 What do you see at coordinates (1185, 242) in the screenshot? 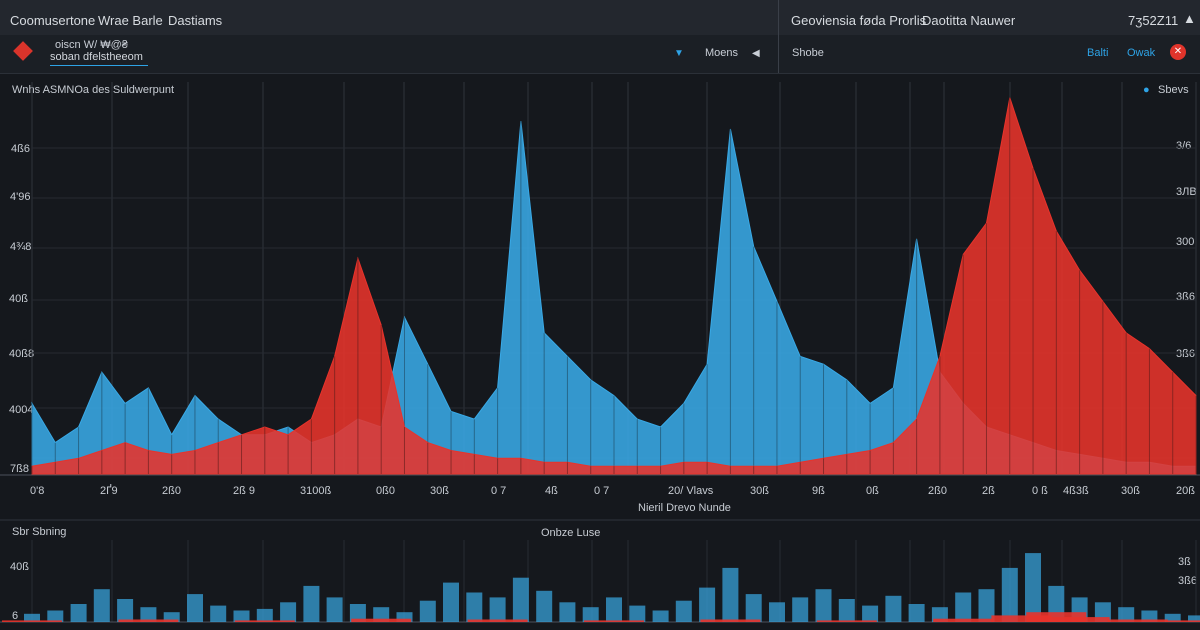
I see `y-tick-right: 300` at bounding box center [1185, 242].